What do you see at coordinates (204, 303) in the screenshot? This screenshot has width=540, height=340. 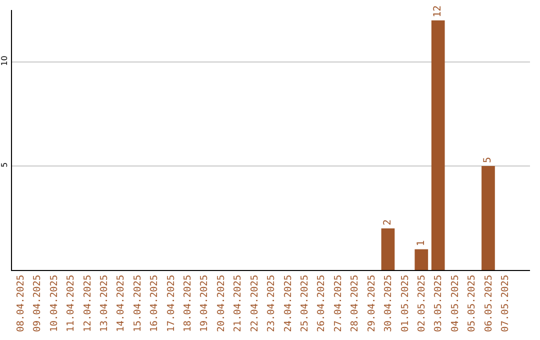 I see `x-tick-label: 19.04.2025` at bounding box center [204, 303].